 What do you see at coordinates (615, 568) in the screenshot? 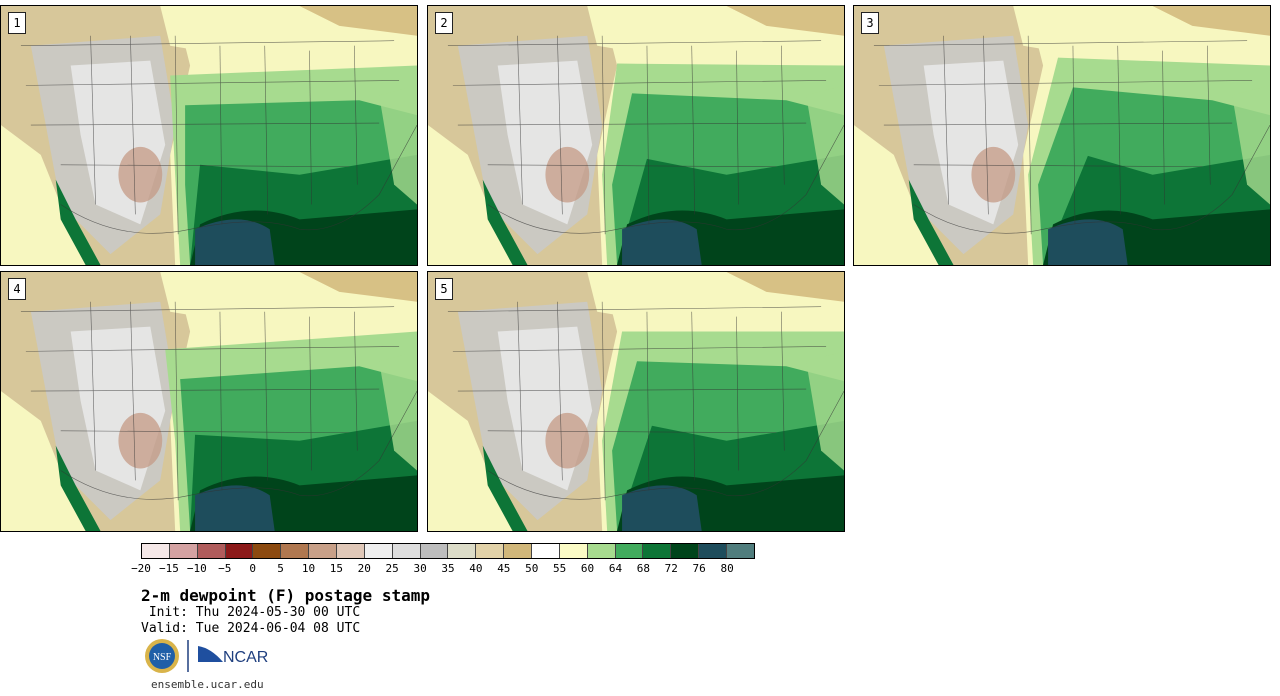
I see `colorbar-tick-label: 64` at bounding box center [615, 568].